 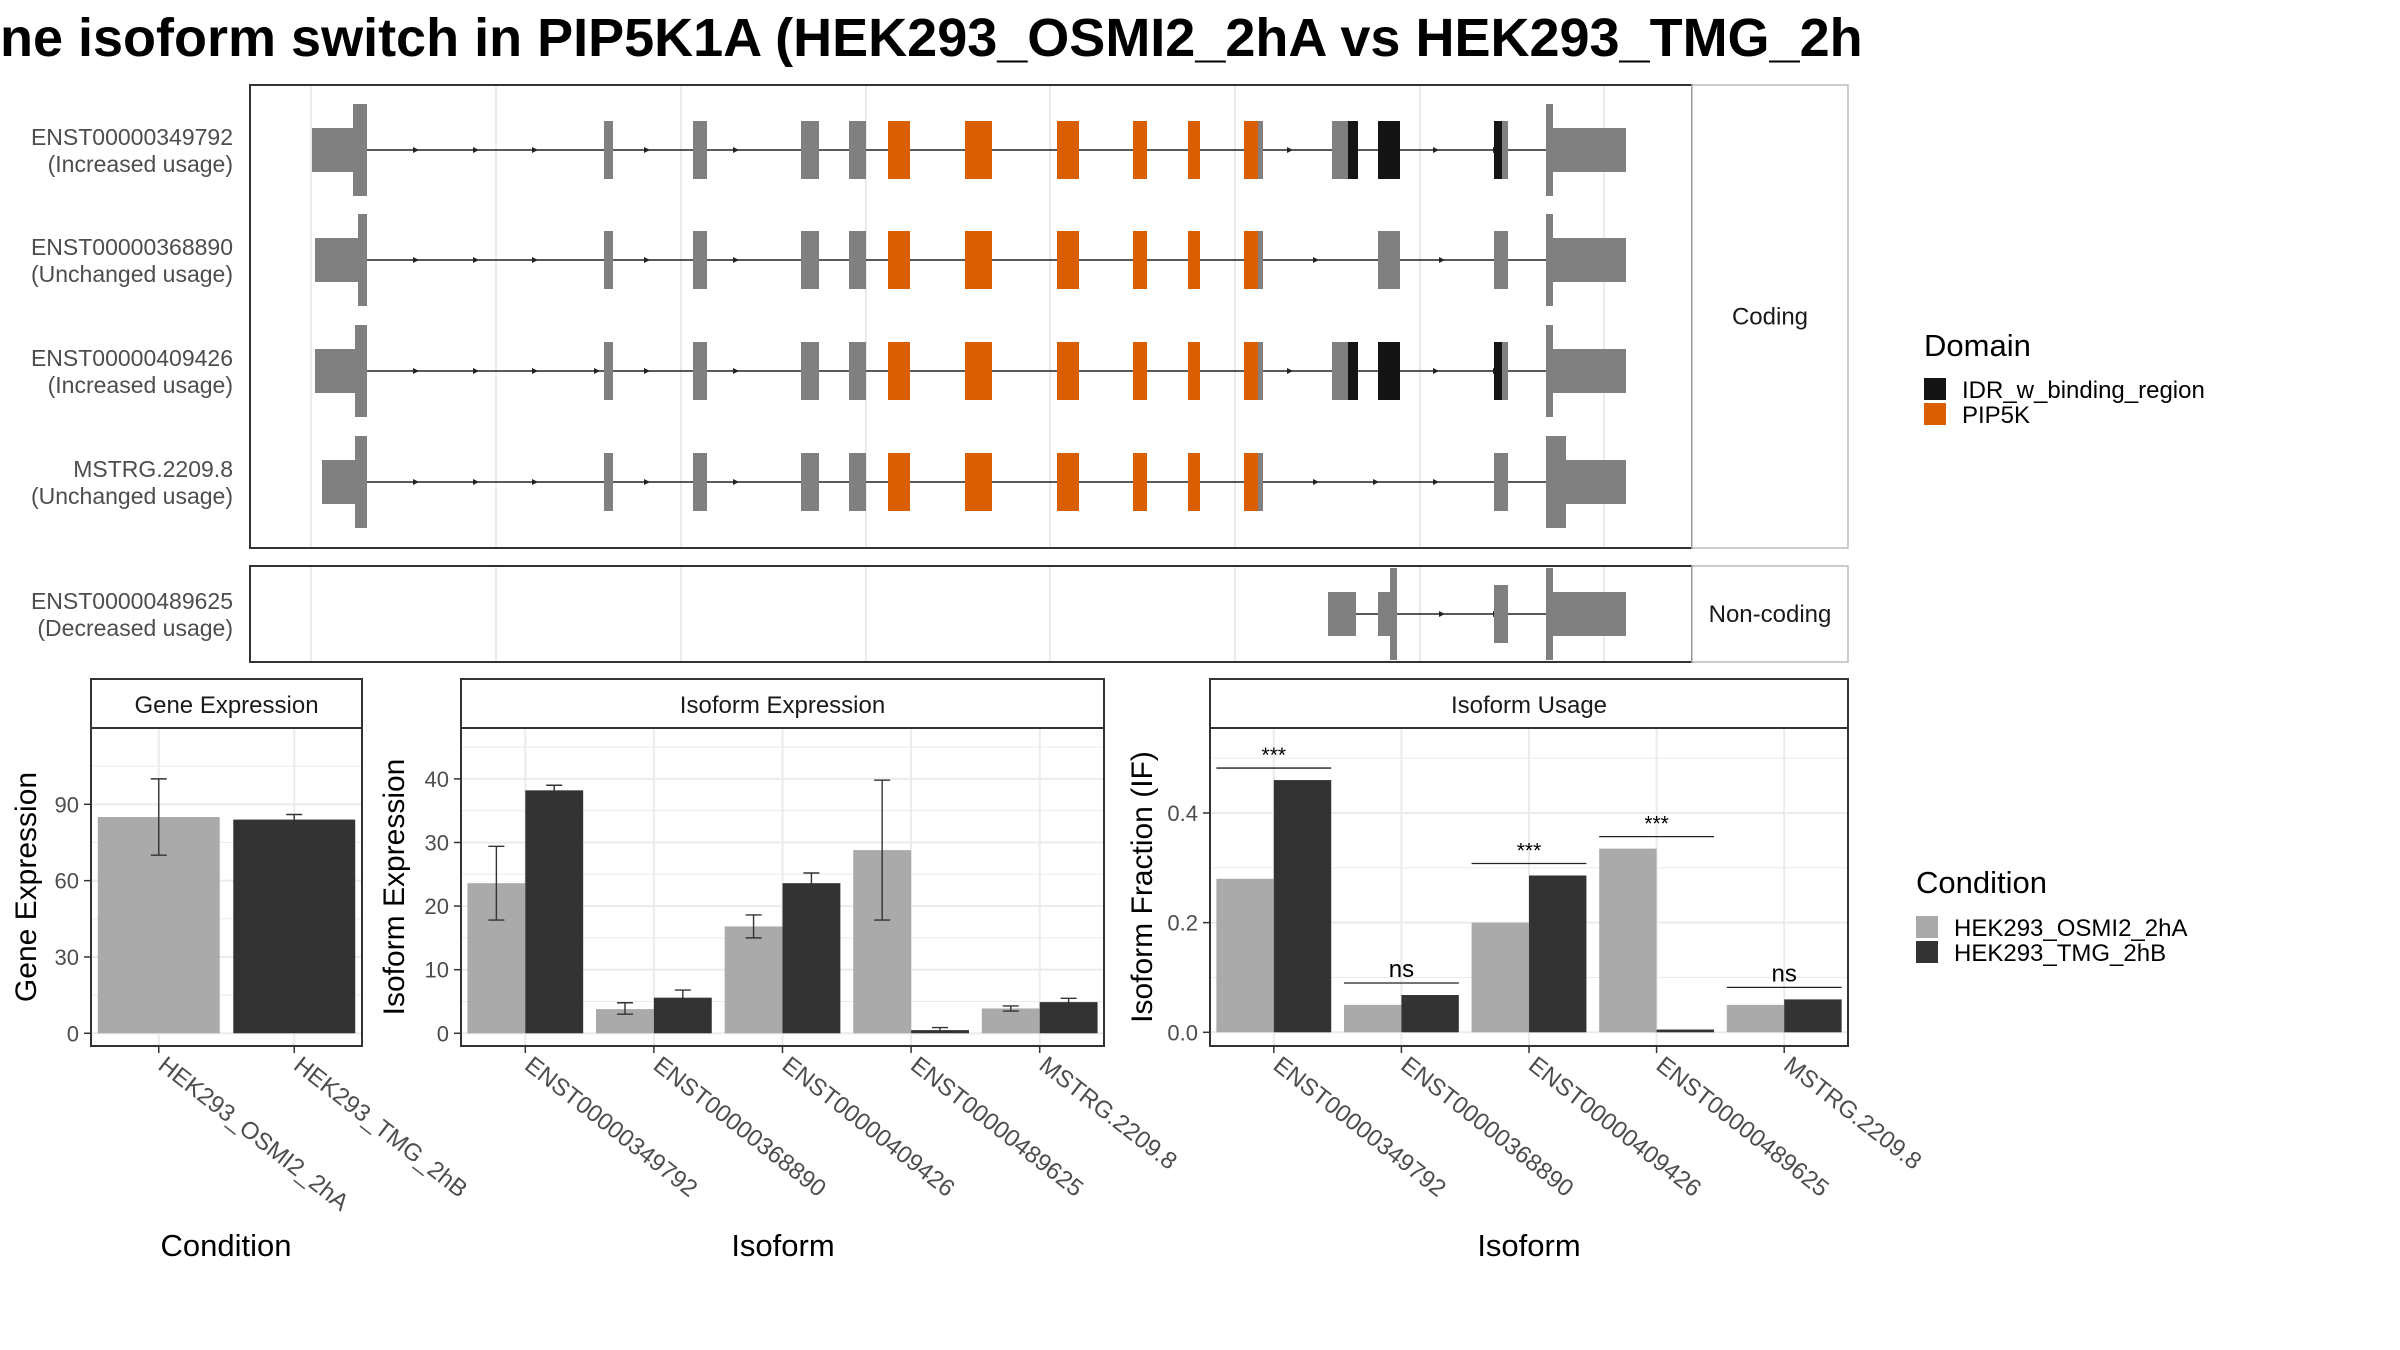 I want to click on transcript-usage-label: (Decreased usage), so click(x=135, y=628).